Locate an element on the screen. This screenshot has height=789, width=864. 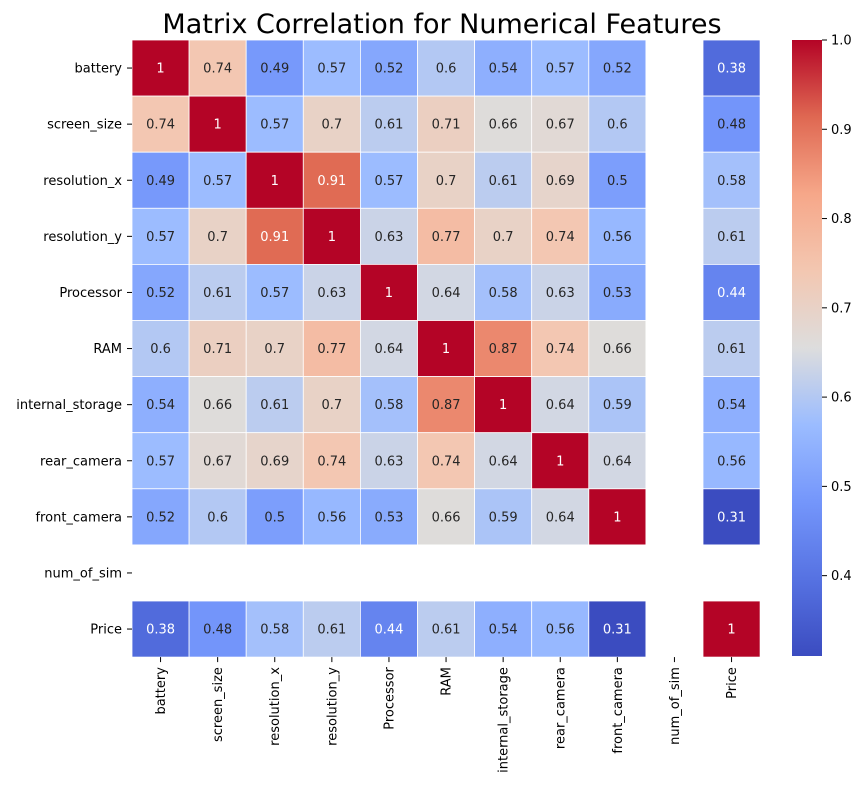
colorbar-tick-label: 0.4 is located at coordinates (841, 576).